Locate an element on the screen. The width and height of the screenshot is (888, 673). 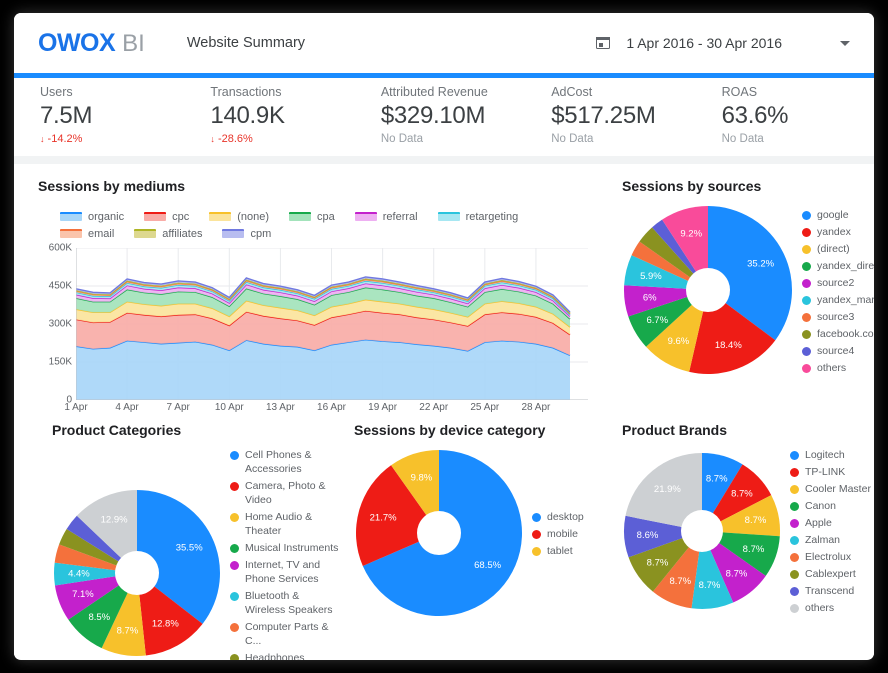
pie-slice-label: 8.6% is located at coordinates (648, 535).